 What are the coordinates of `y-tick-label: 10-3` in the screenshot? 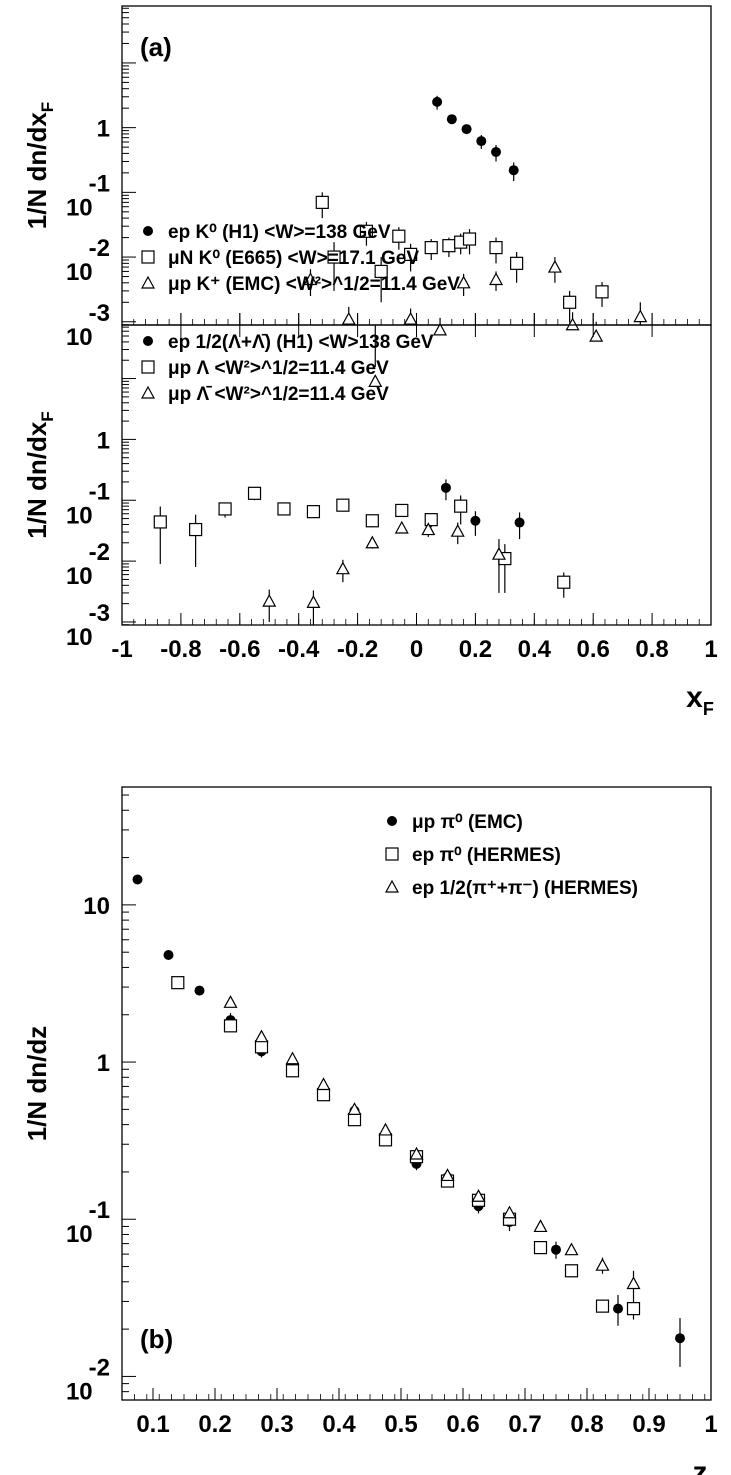 It's located at (88, 325).